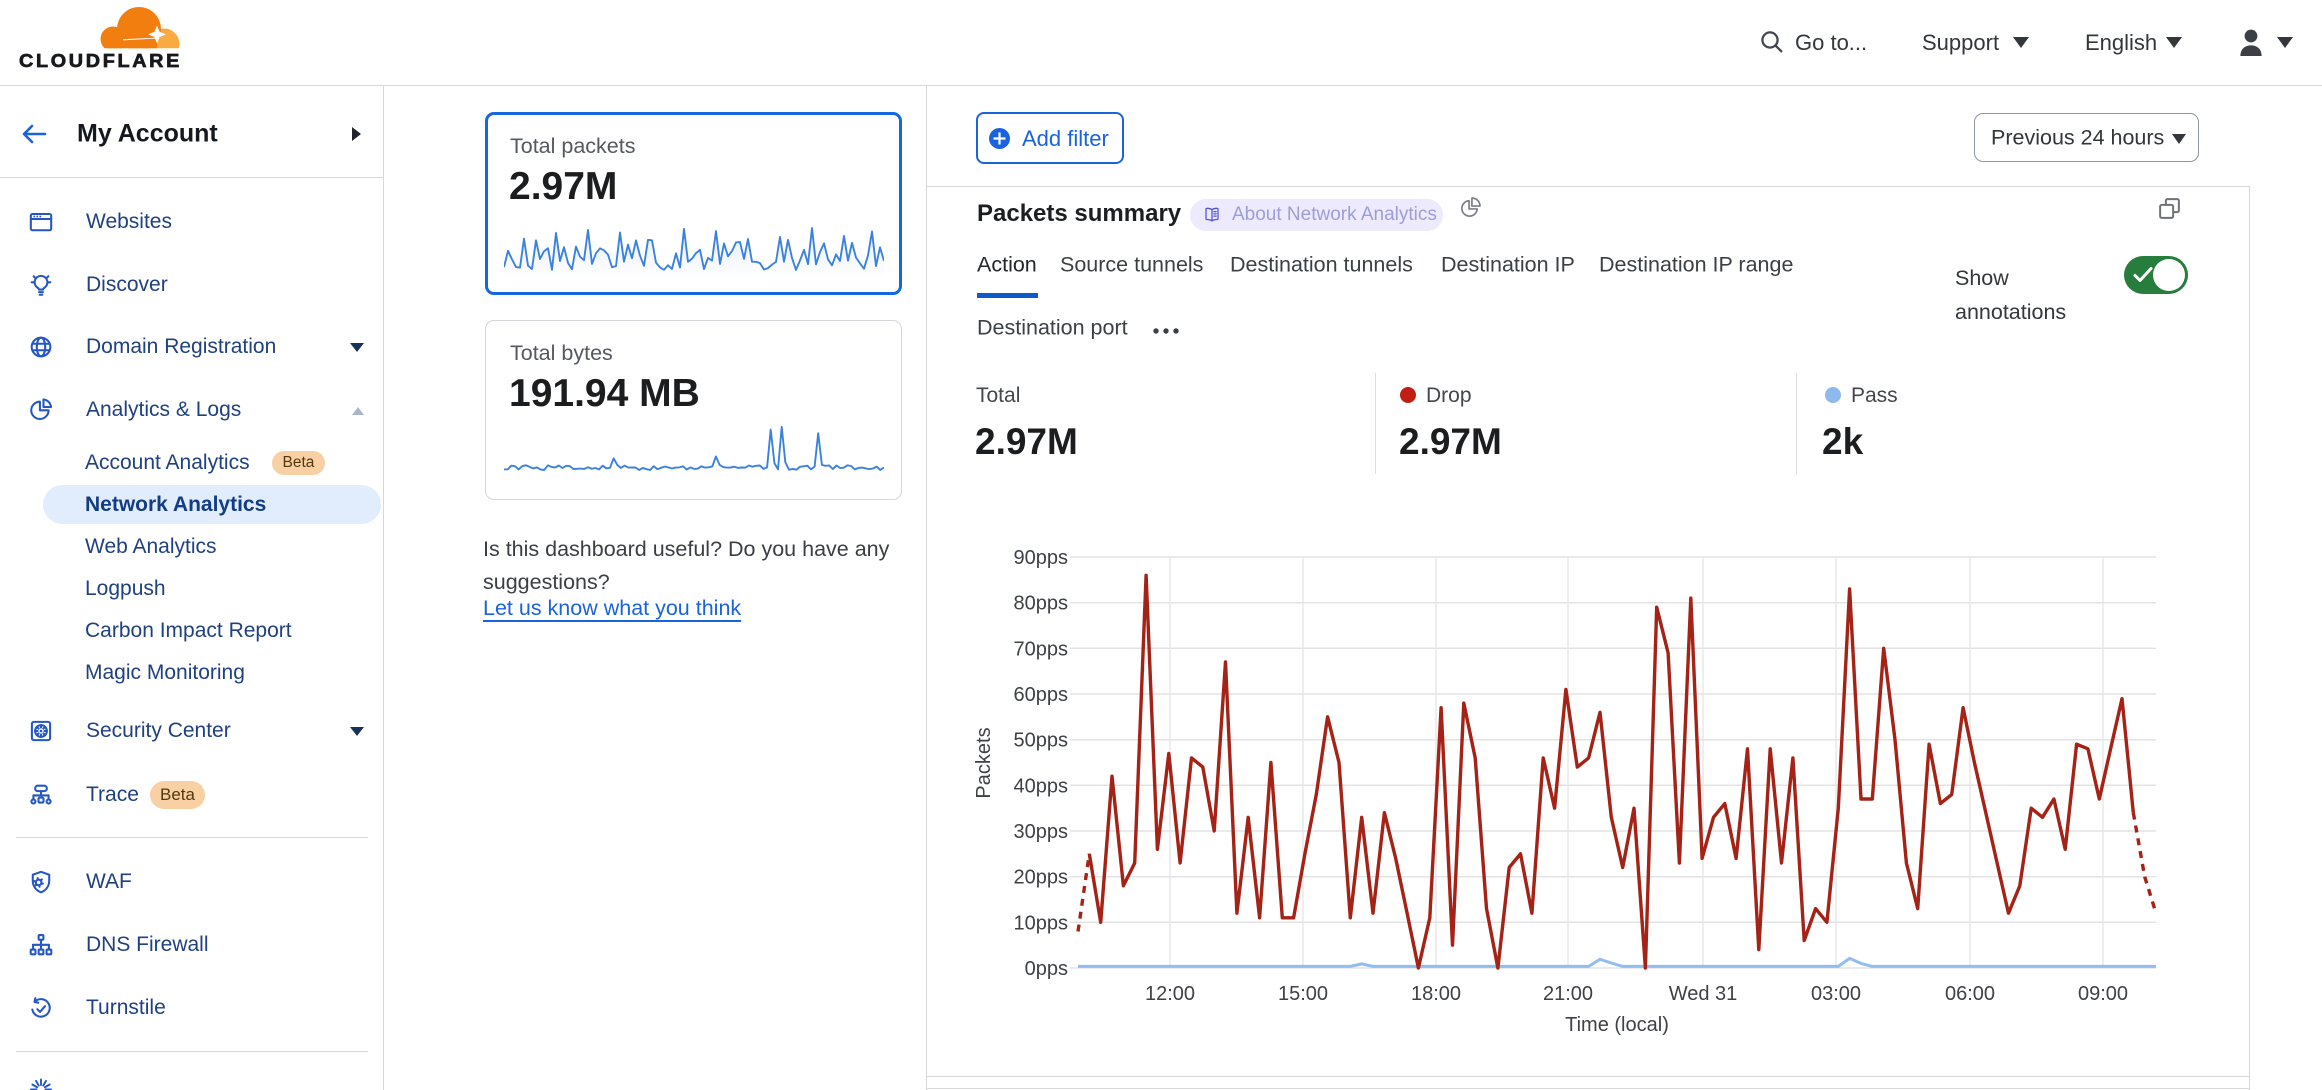  What do you see at coordinates (1041, 741) in the screenshot?
I see `svg-text: 50pps` at bounding box center [1041, 741].